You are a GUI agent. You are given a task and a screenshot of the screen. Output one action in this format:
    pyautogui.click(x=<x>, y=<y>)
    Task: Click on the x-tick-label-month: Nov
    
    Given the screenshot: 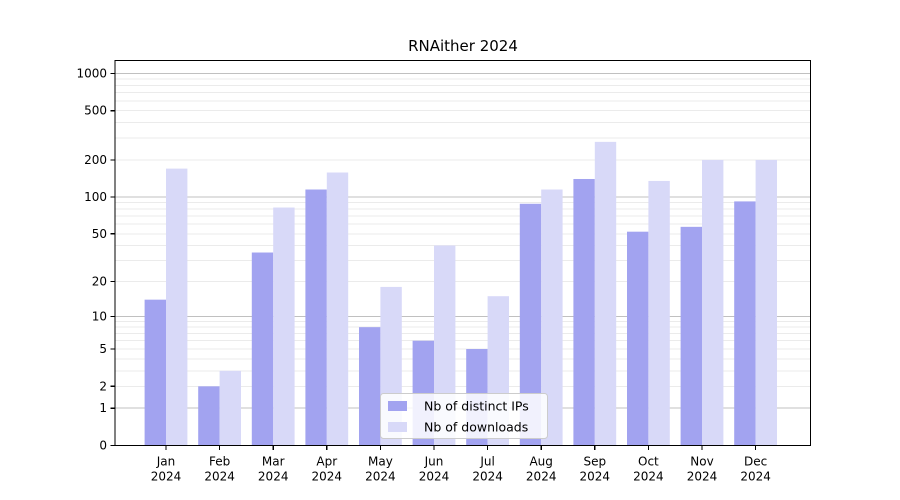 What is the action you would take?
    pyautogui.click(x=701, y=462)
    